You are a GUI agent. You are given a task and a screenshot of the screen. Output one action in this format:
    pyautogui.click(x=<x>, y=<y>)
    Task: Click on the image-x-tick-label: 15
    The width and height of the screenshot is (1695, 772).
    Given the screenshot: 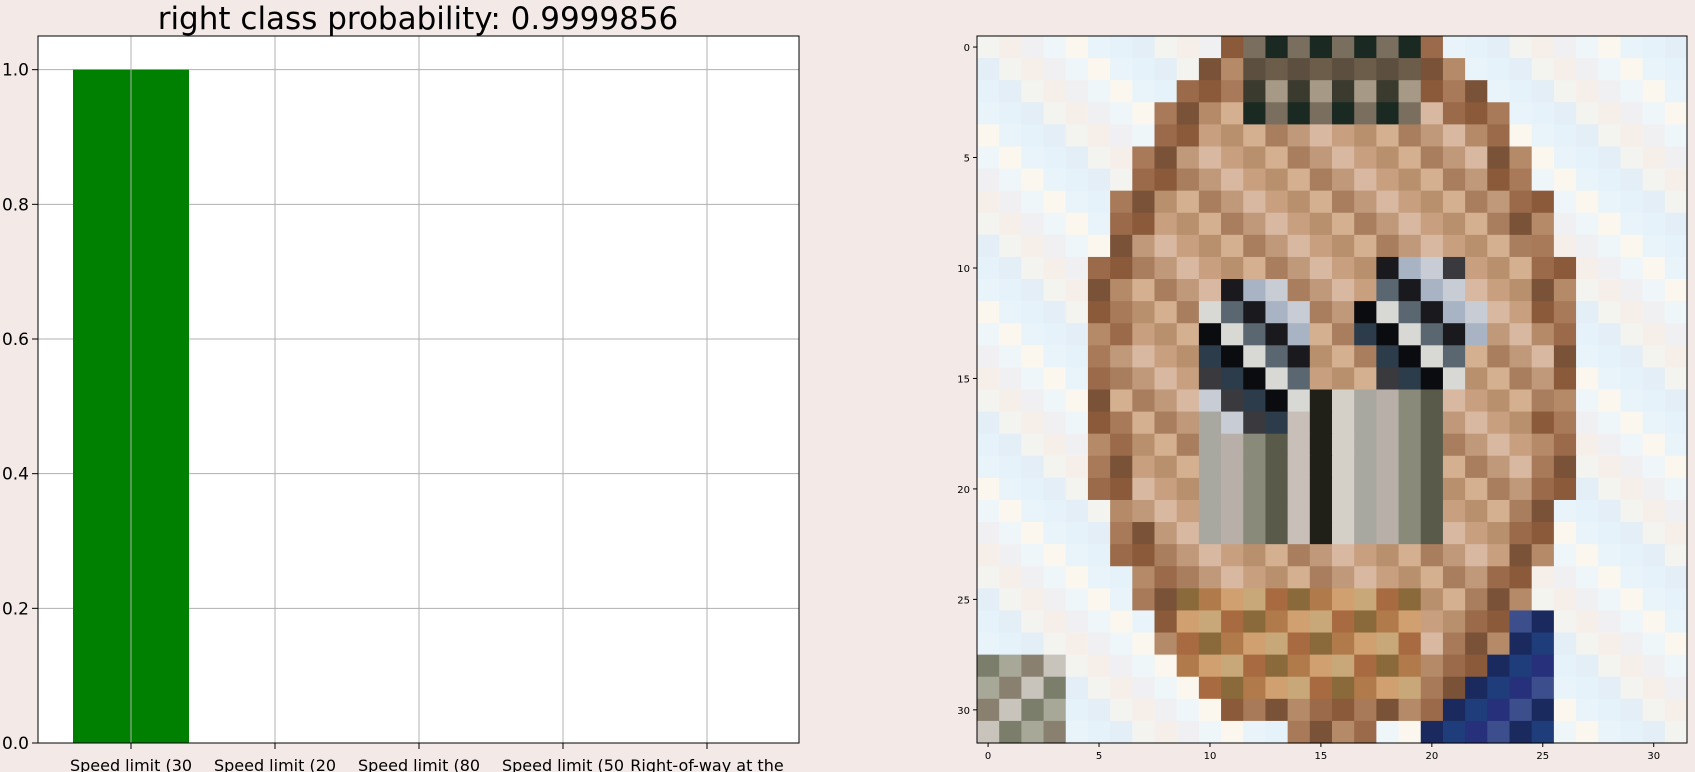 What is the action you would take?
    pyautogui.click(x=1321, y=756)
    